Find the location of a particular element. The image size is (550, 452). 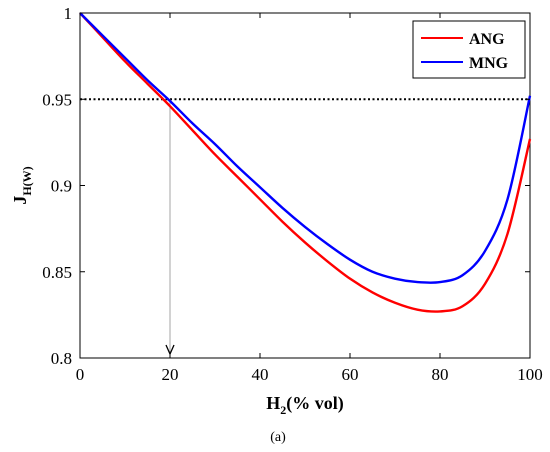

x-axis-label-subscript: 2 is located at coordinates (283, 410).